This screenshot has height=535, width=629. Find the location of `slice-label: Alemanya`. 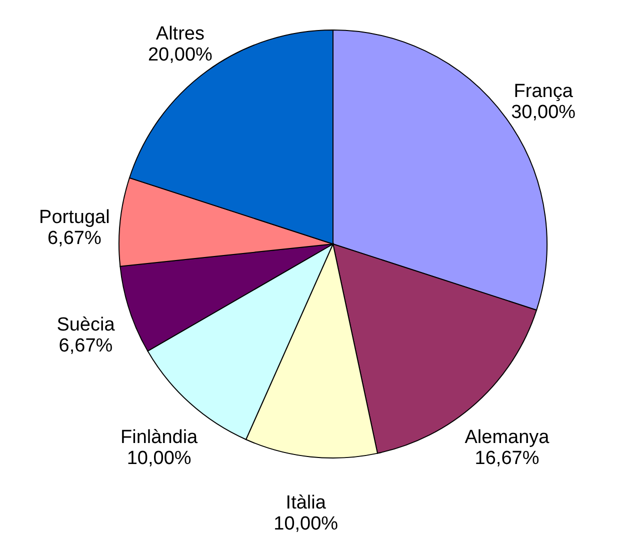

slice-label: Alemanya is located at coordinates (507, 437).